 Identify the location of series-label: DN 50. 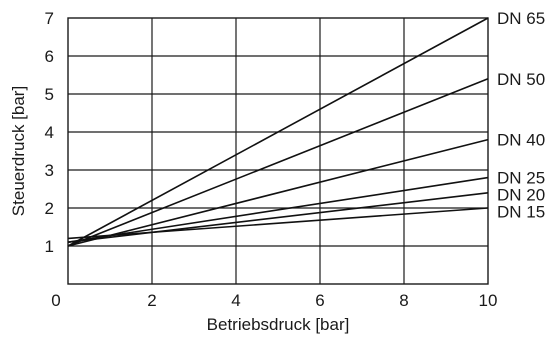
(521, 79).